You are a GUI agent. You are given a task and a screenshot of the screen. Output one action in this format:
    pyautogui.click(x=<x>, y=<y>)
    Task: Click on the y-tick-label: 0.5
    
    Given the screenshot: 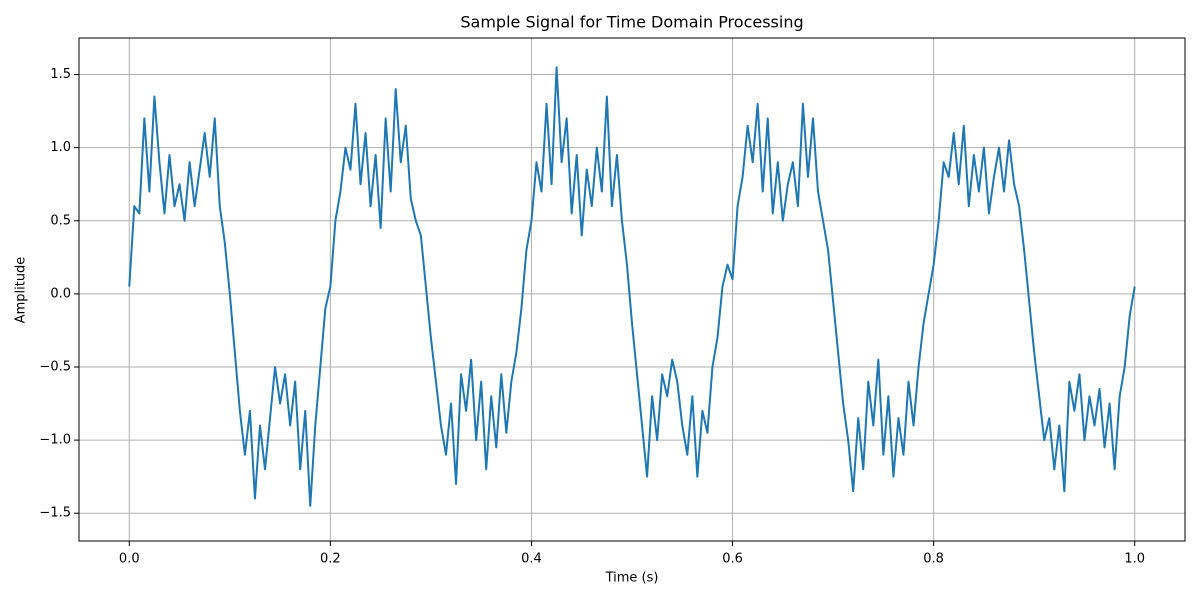 What is the action you would take?
    pyautogui.click(x=60, y=220)
    